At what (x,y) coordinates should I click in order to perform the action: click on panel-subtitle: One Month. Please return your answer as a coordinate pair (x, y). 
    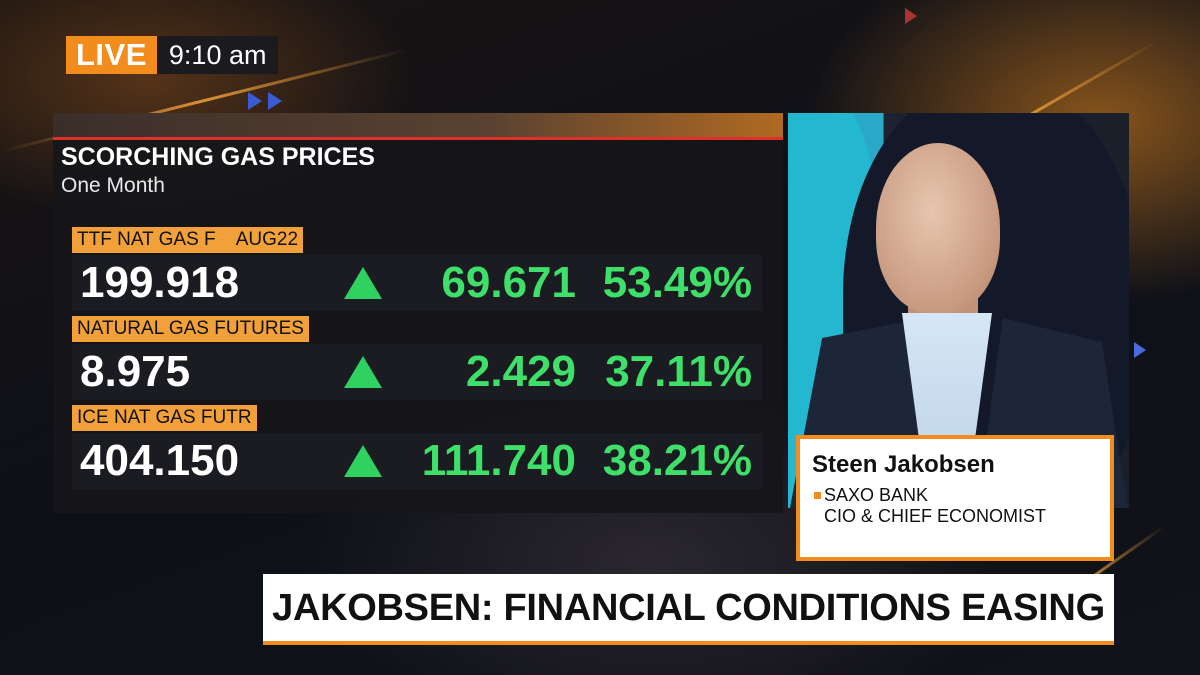
    Looking at the image, I should click on (113, 185).